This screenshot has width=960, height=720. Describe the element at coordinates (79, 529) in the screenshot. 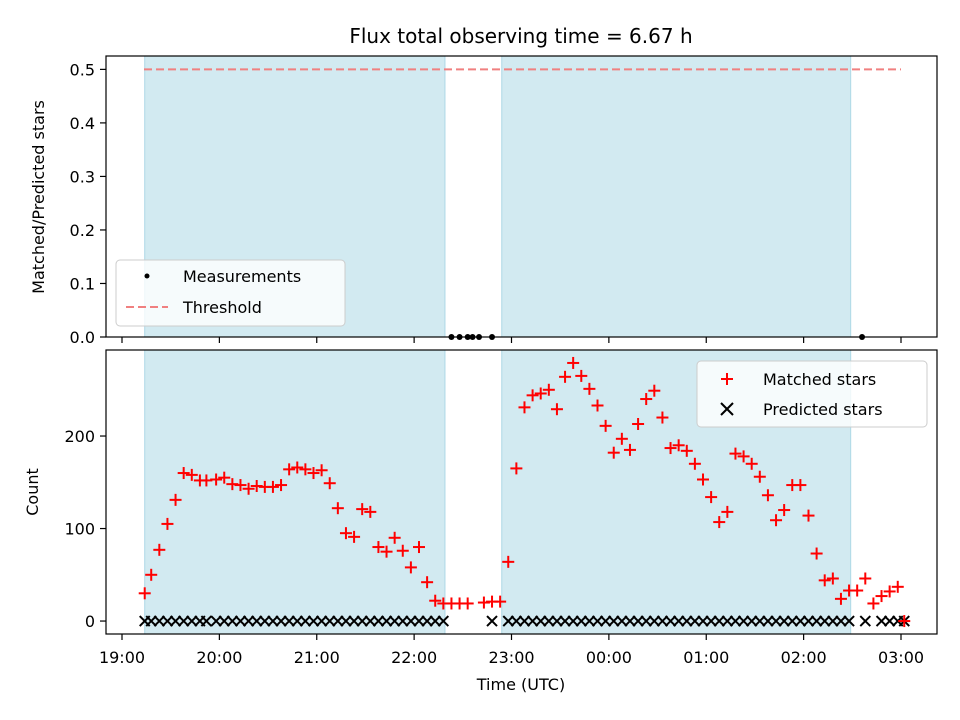

I see `bottom-ytick-label: 100` at that location.